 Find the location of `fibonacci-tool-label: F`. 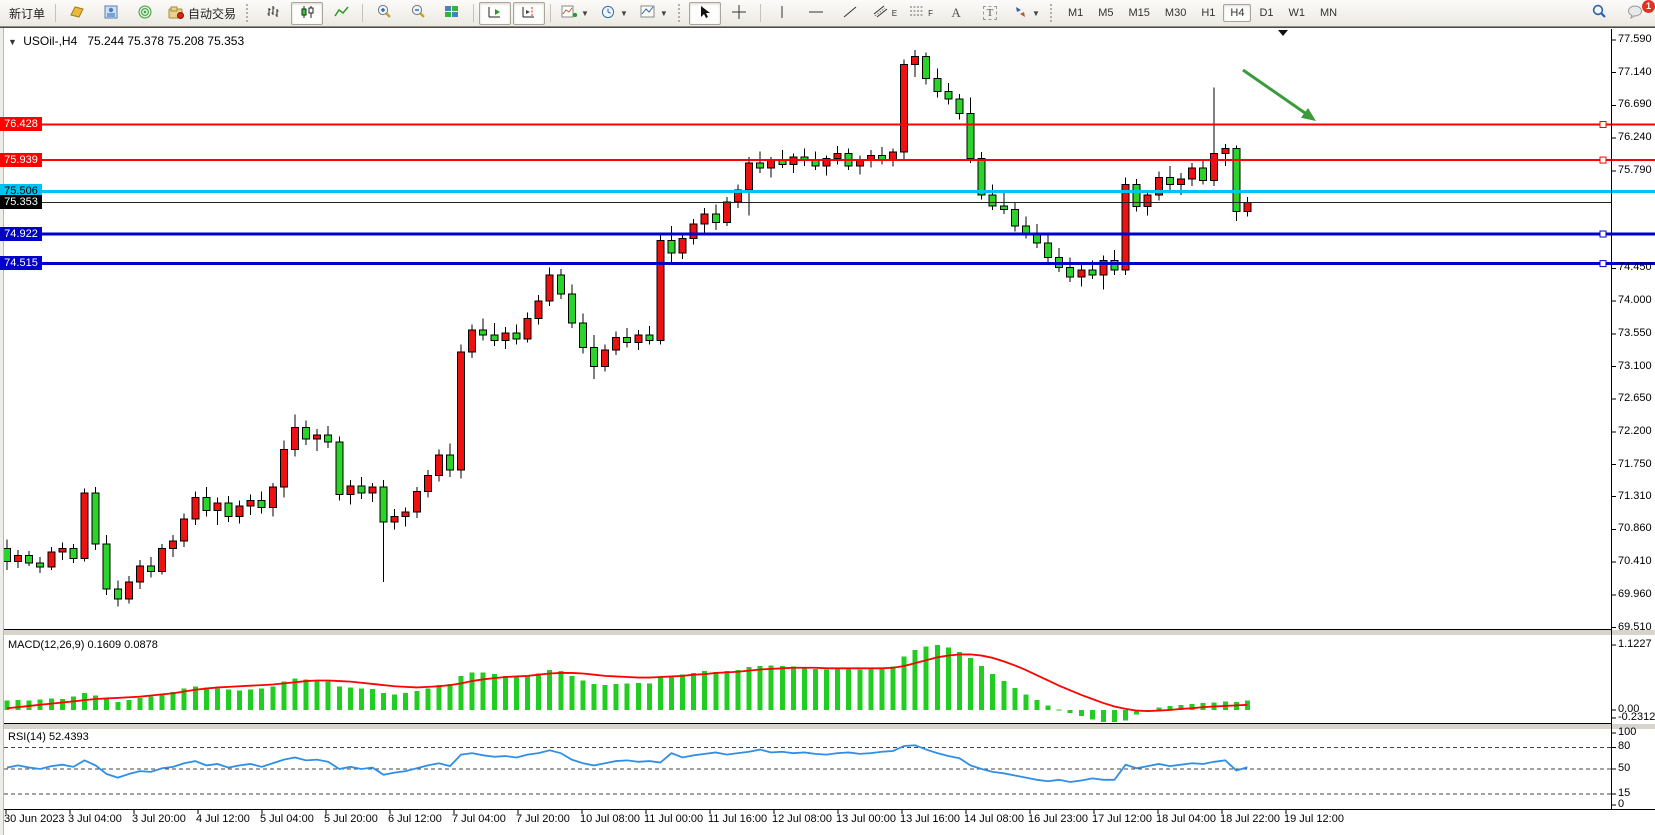

fibonacci-tool-label: F is located at coordinates (931, 13).